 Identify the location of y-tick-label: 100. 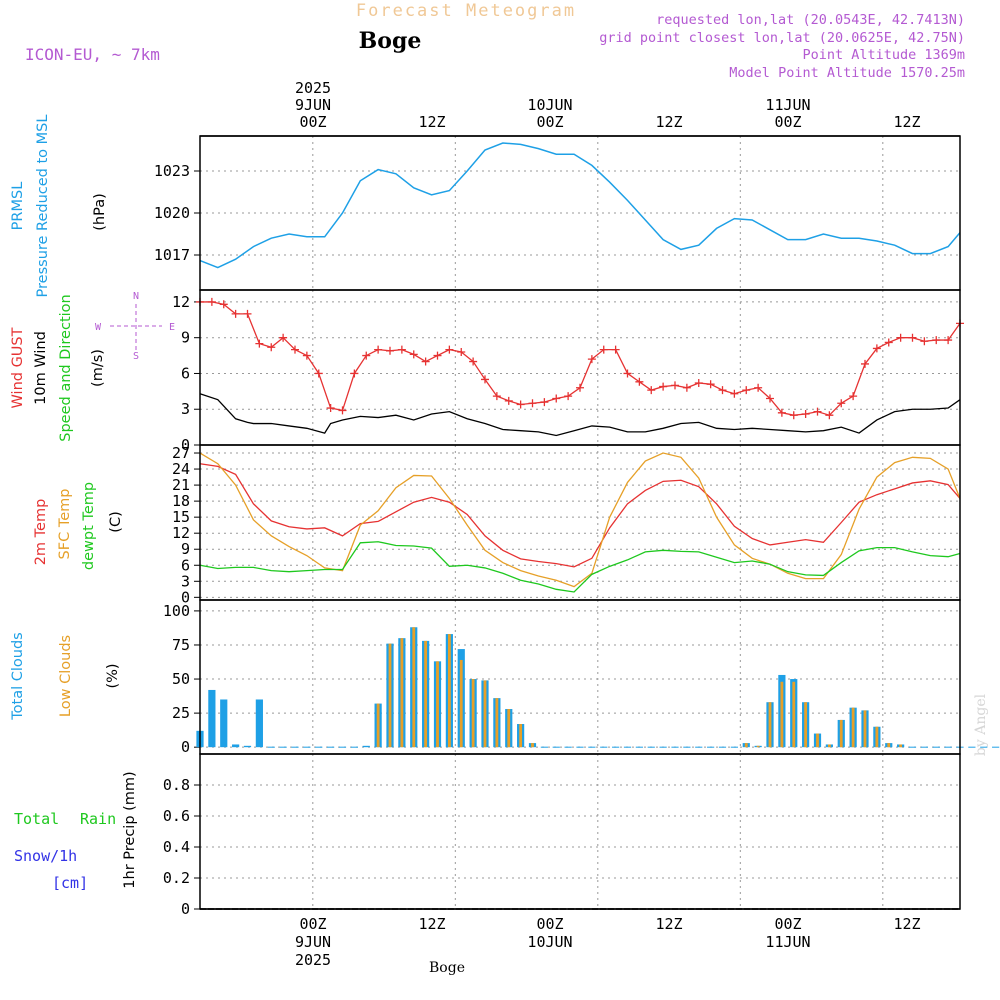
(176, 611).